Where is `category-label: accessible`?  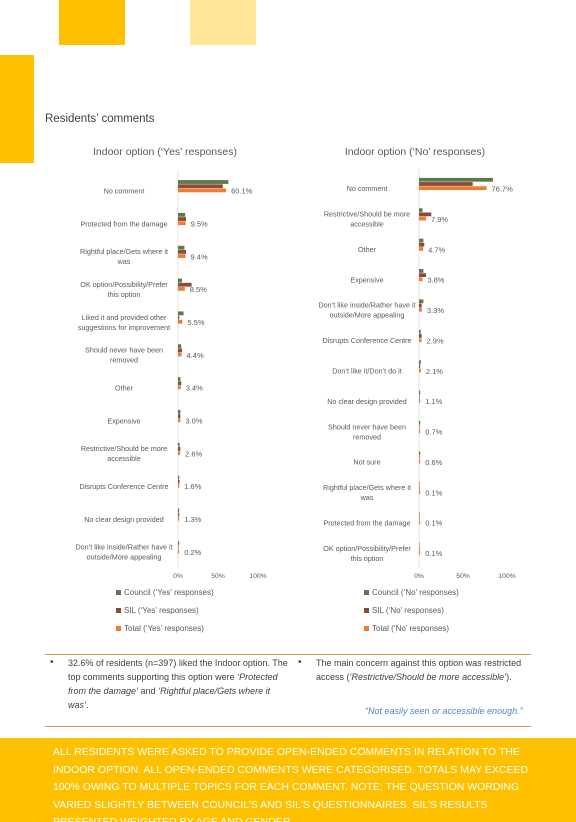 category-label: accessible is located at coordinates (367, 224).